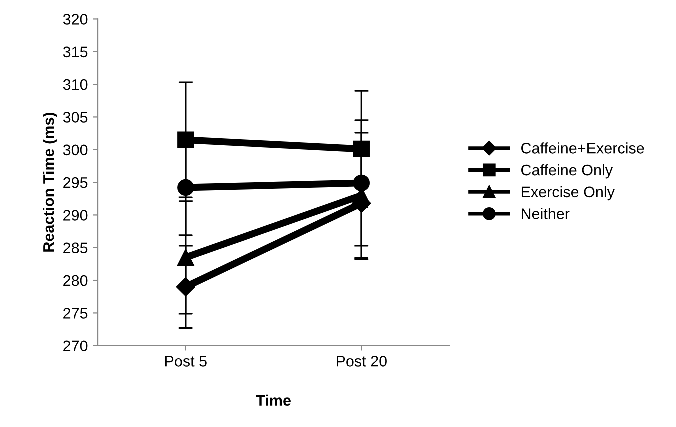  I want to click on y-tick-label: 275, so click(76, 313).